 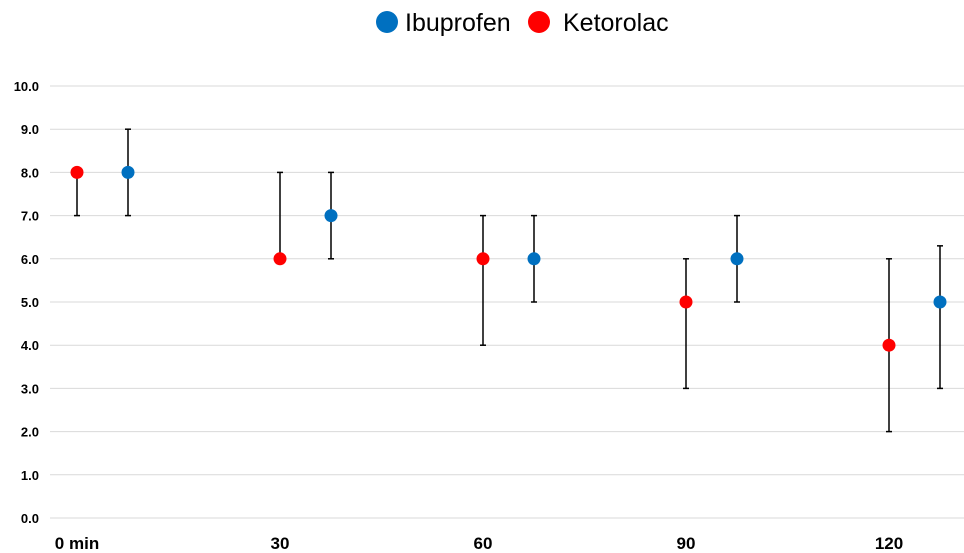 What do you see at coordinates (30, 259) in the screenshot?
I see `y-tick-label: 6.0` at bounding box center [30, 259].